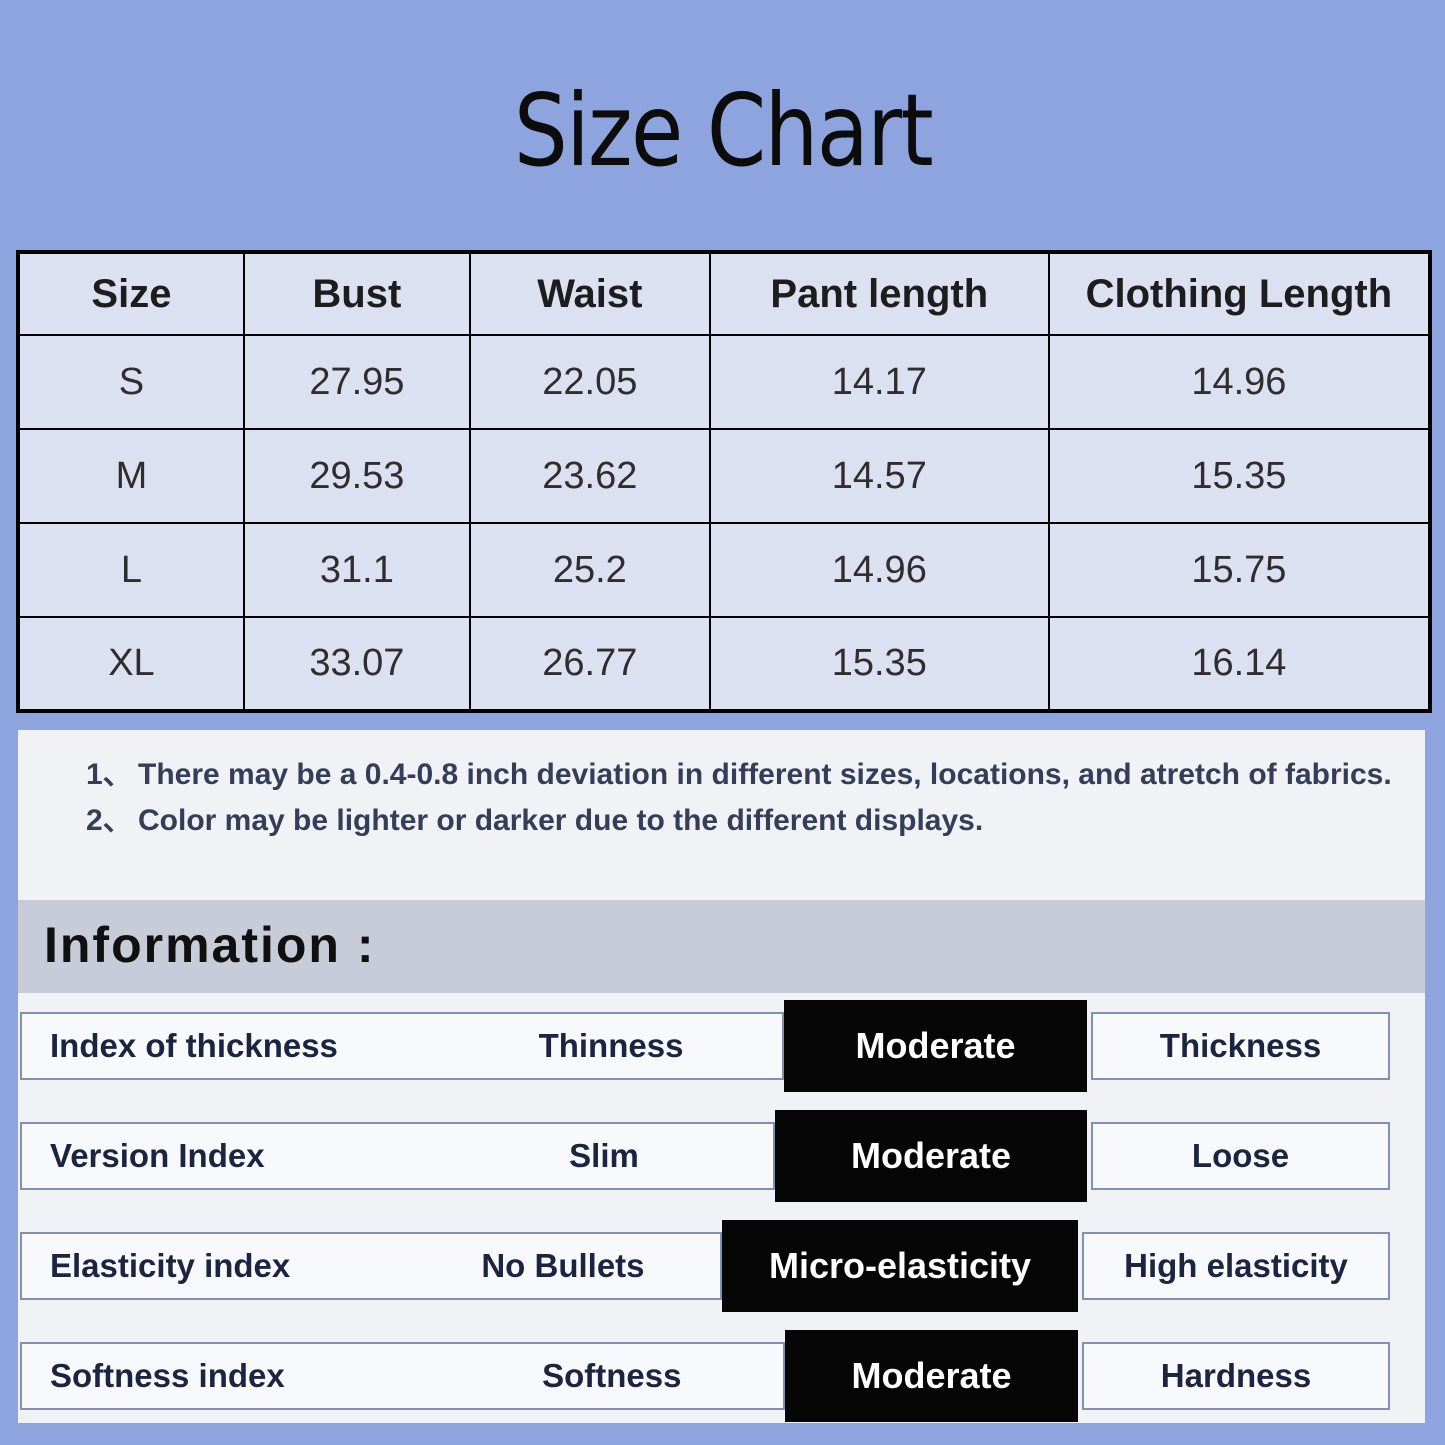  I want to click on size-table-cell: 27.95, so click(356, 382).